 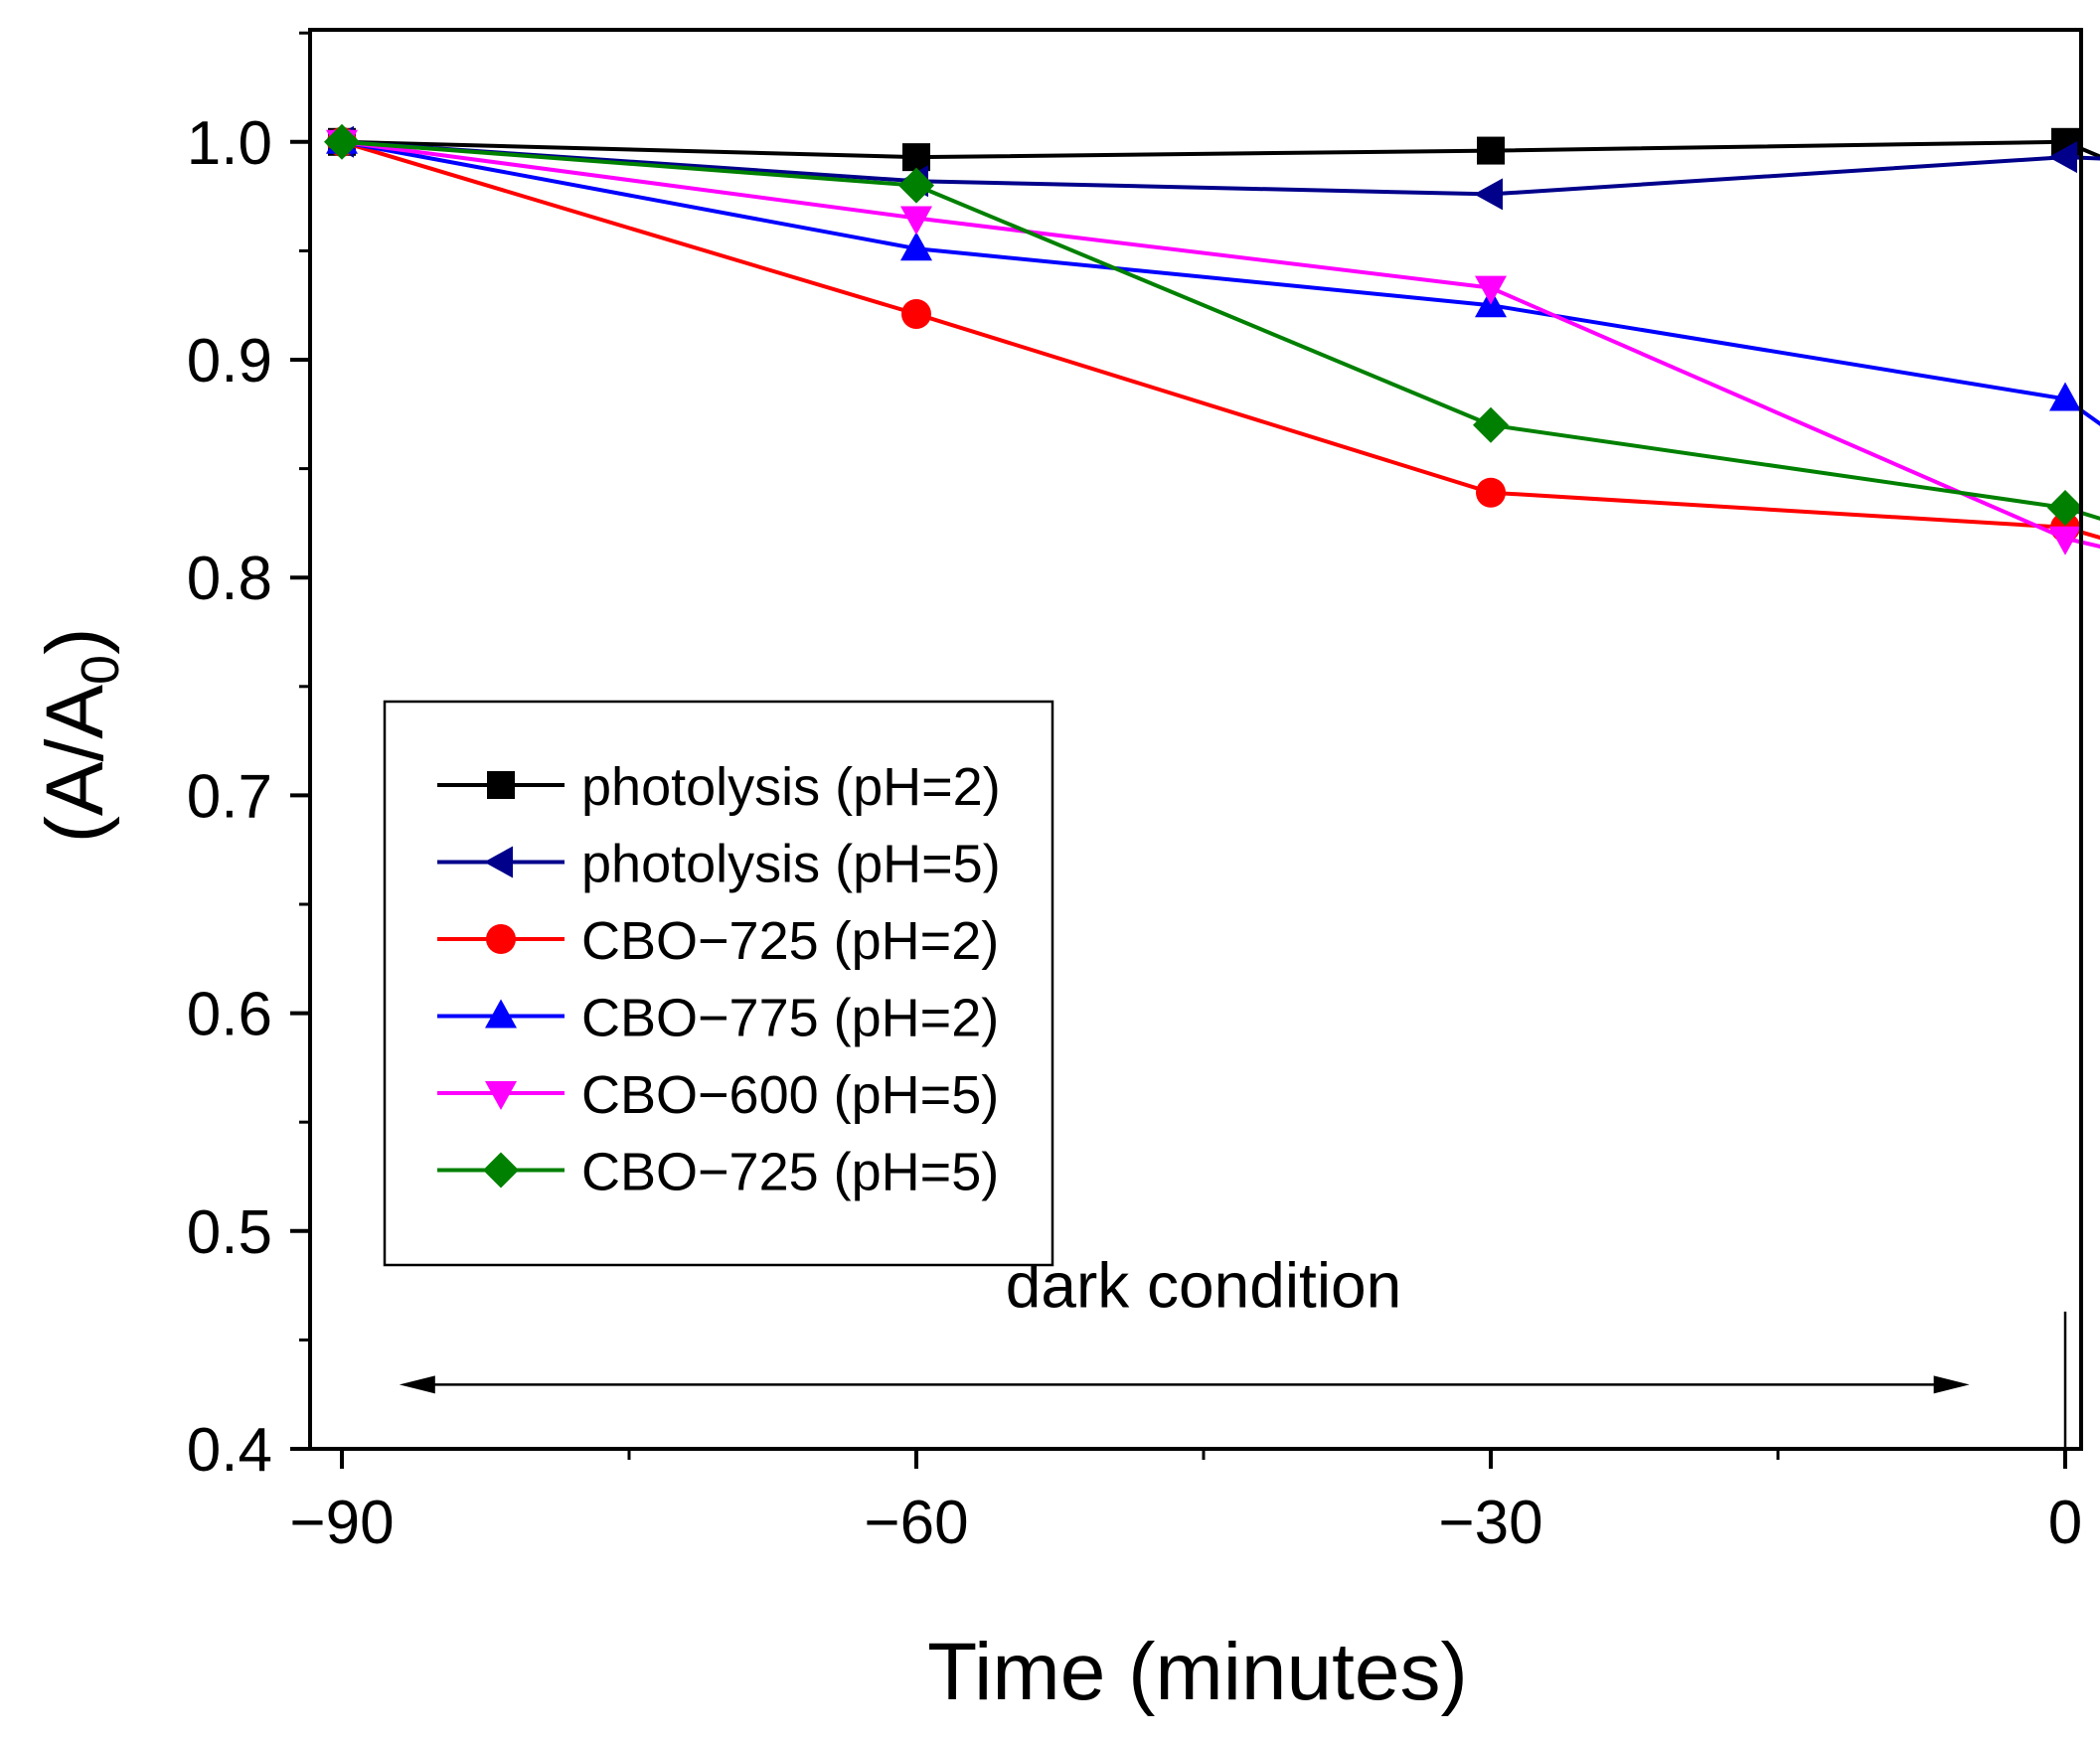 What do you see at coordinates (75, 765) in the screenshot?
I see `y-axis-label-main: (A/A` at bounding box center [75, 765].